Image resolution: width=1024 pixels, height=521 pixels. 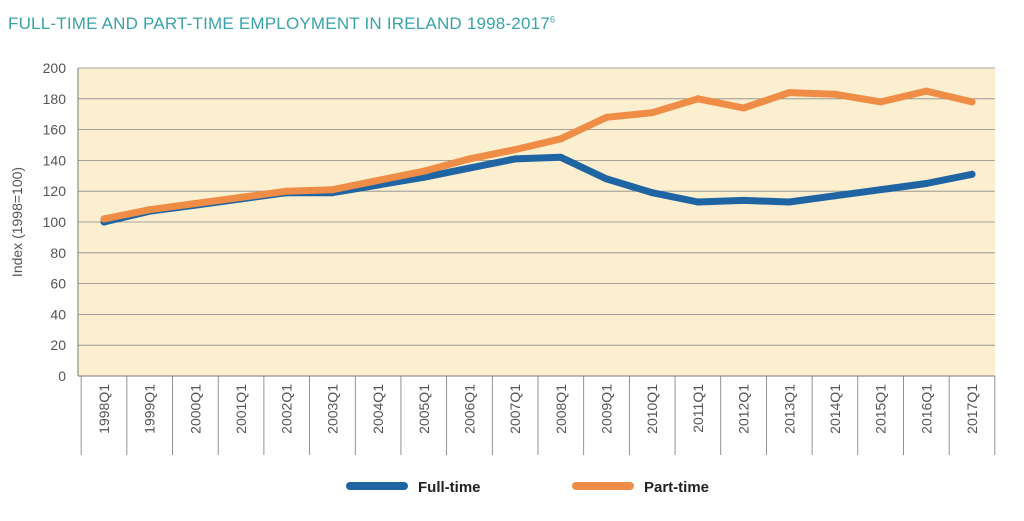 I want to click on legend-label-full-time: Full-time, so click(x=449, y=487).